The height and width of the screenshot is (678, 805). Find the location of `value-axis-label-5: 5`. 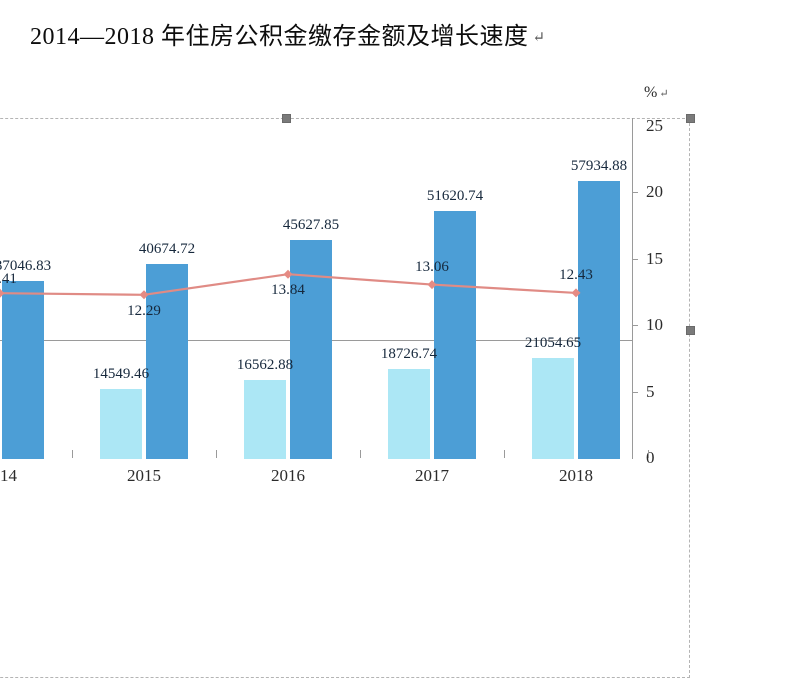

value-axis-label-5: 5 is located at coordinates (650, 391).